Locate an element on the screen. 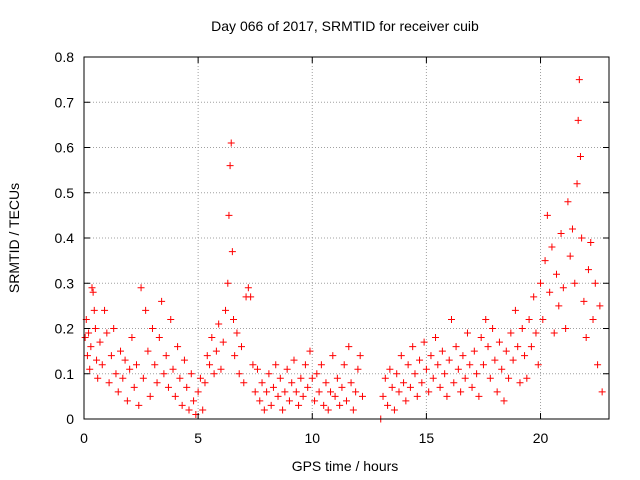 This screenshot has width=640, height=480. y-tick-label: 0.3 is located at coordinates (65, 283).